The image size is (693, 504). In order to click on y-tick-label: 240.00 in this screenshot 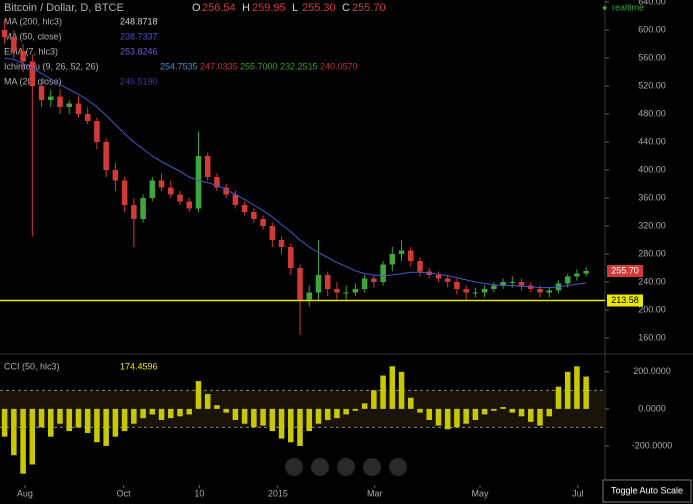, I will do `click(652, 281)`.